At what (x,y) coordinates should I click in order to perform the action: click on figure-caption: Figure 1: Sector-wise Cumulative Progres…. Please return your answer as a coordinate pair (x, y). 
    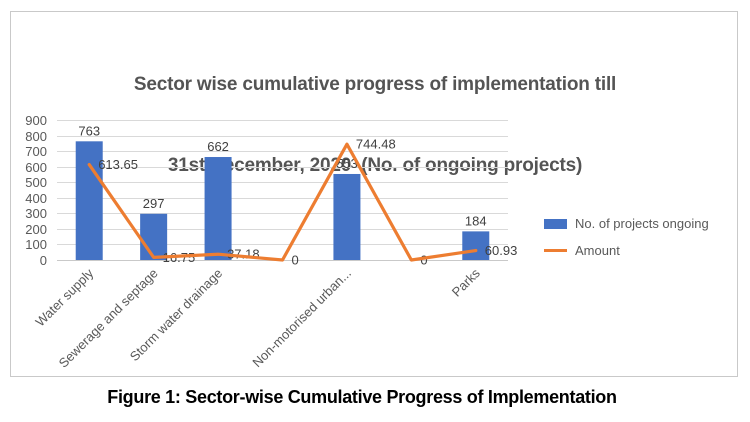
    Looking at the image, I should click on (362, 397).